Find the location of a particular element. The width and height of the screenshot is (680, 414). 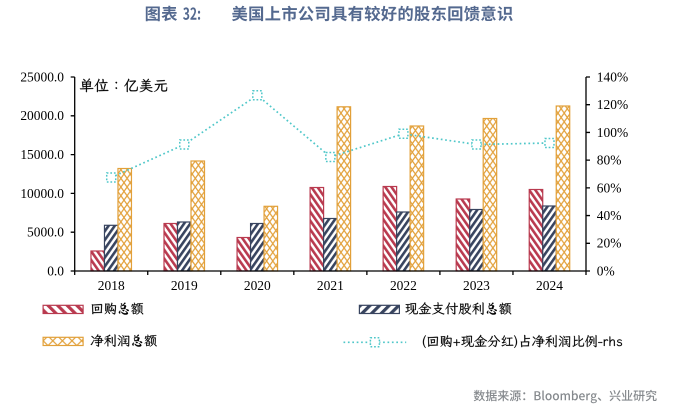

svg-text: 5000.0 is located at coordinates (45, 232).